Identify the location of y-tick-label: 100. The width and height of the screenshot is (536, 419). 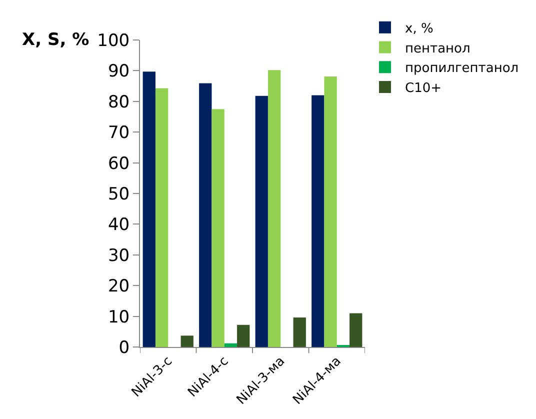
(113, 40).